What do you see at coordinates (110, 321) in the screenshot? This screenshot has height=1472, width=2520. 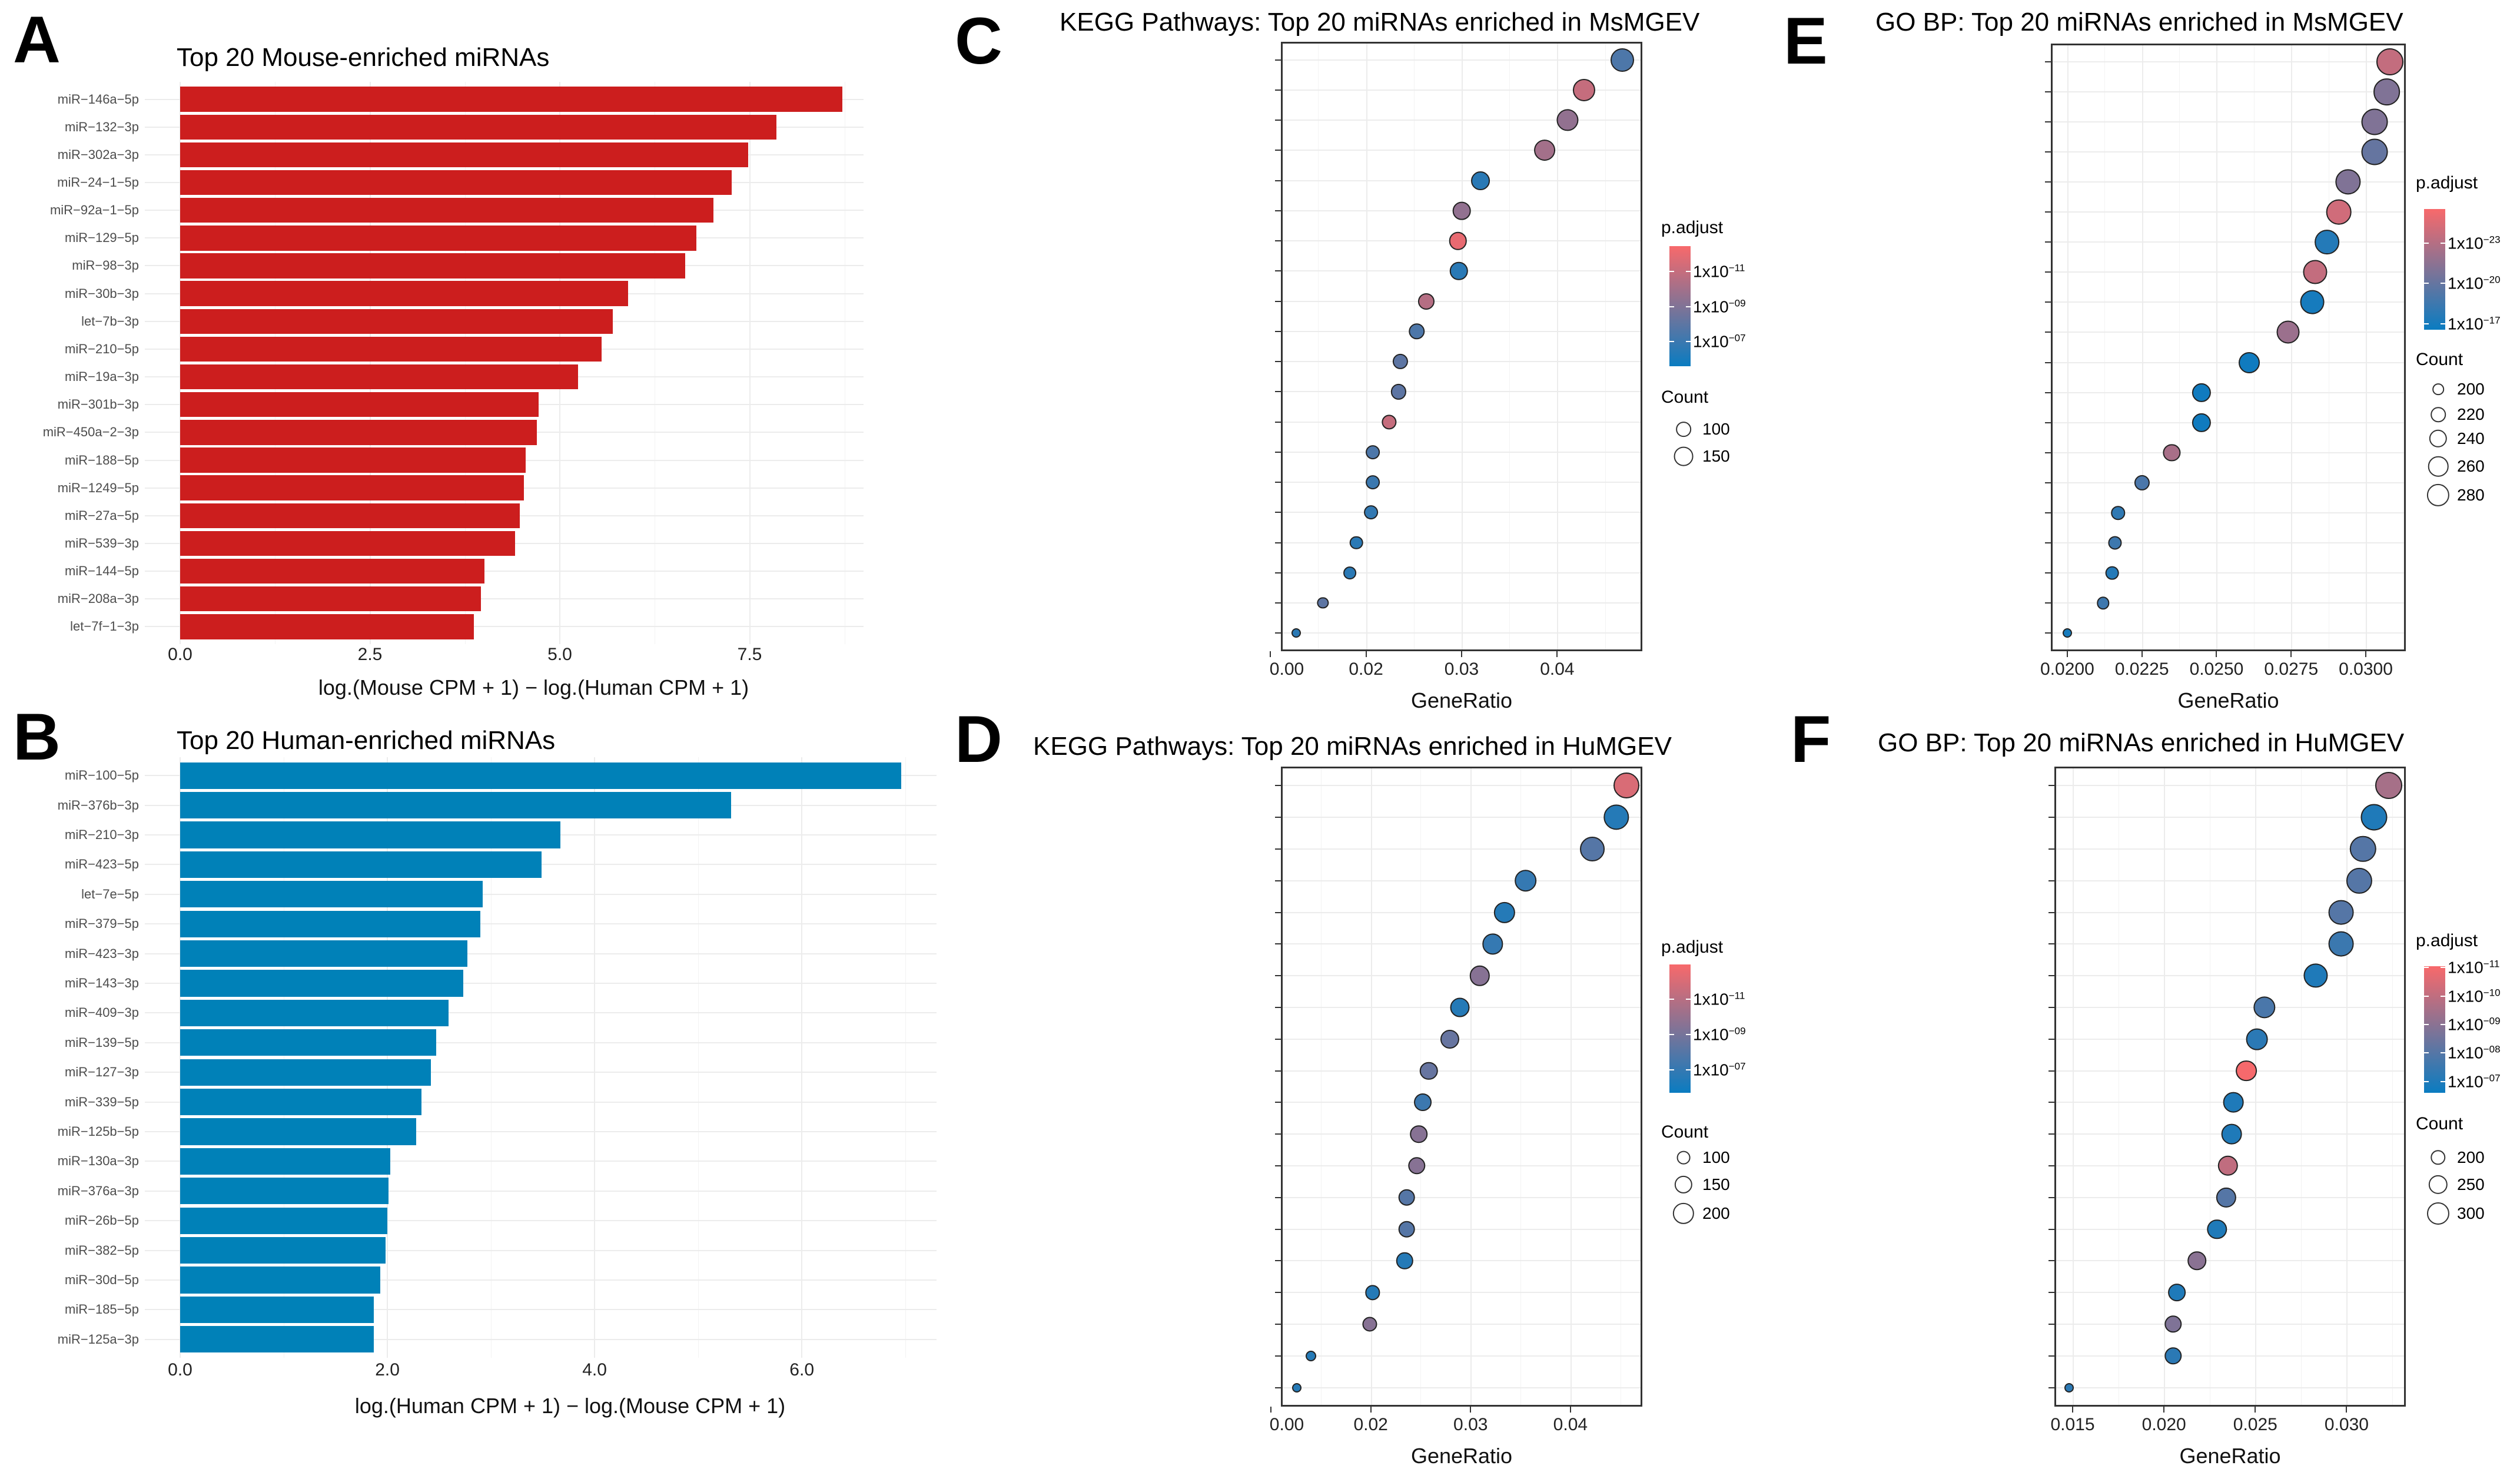 I see `y-tick-label: let−7b−3p` at bounding box center [110, 321].